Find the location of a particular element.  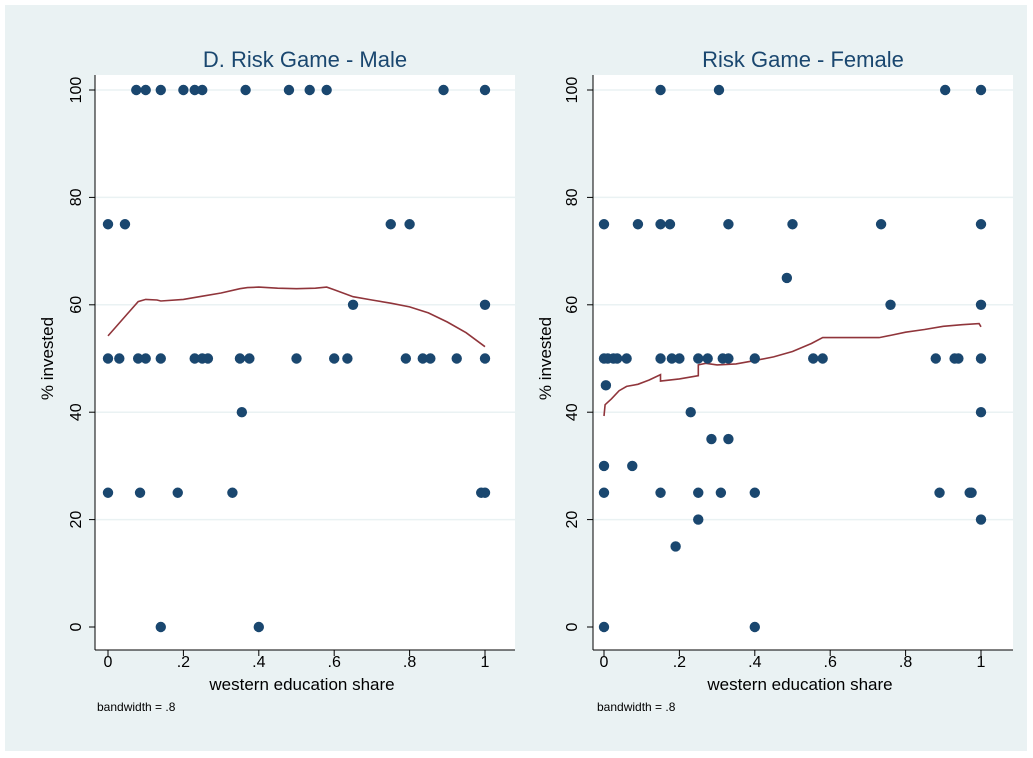

bandwidth-note: bandwidth = .8 is located at coordinates (636, 707).